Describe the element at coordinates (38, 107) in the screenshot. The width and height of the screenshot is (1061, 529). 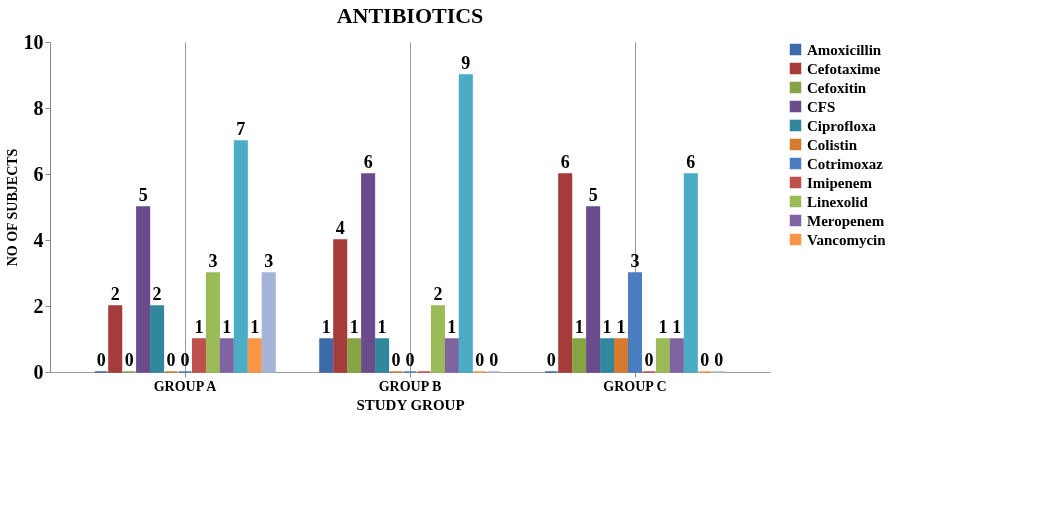
I see `y-tick-label: 8` at that location.